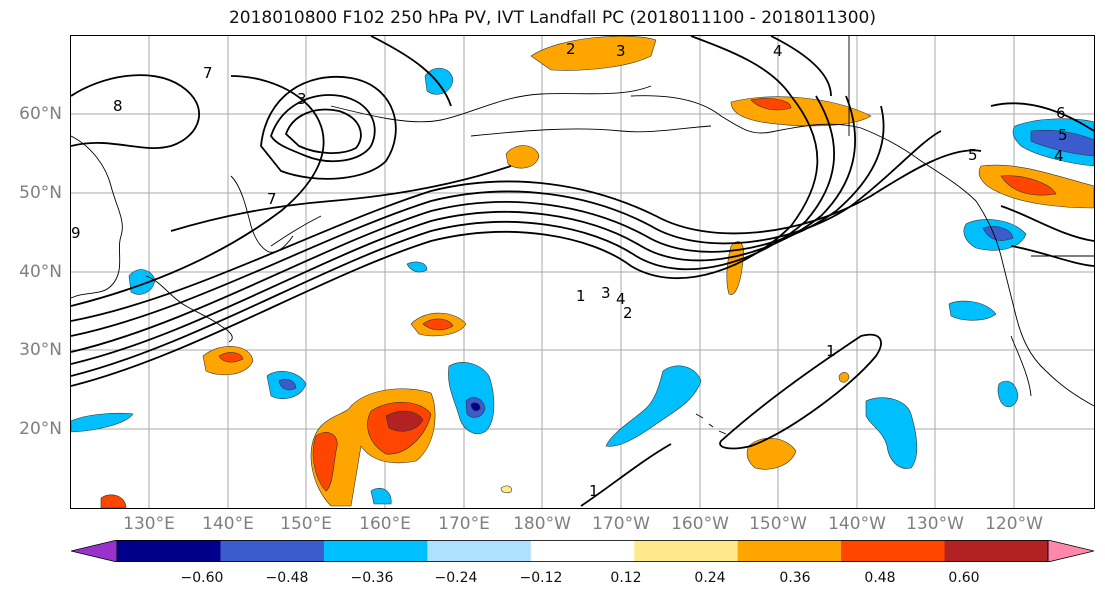 This screenshot has height=601, width=1105. What do you see at coordinates (542, 524) in the screenshot?
I see `longitude-label: 180°W` at bounding box center [542, 524].